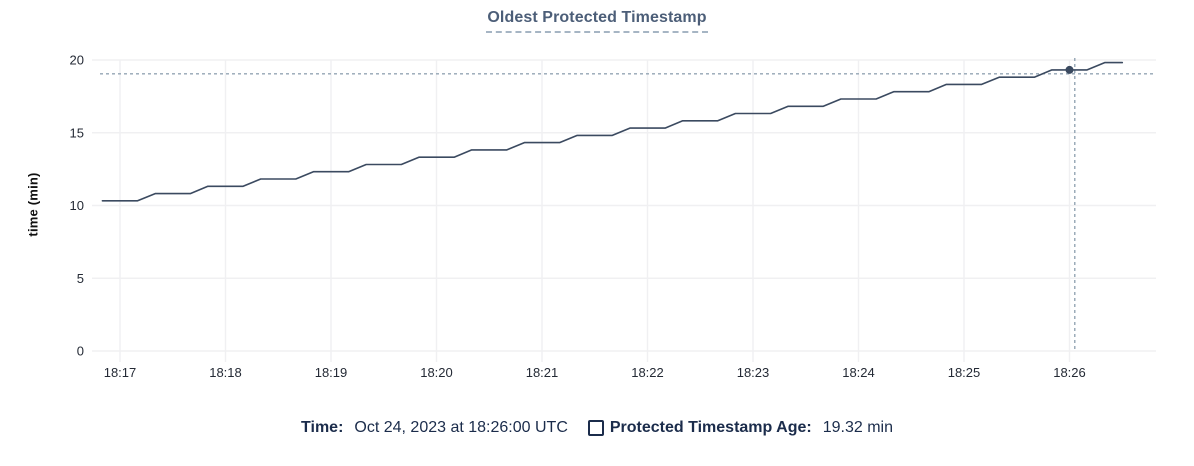 This screenshot has height=466, width=1194. Describe the element at coordinates (858, 372) in the screenshot. I see `x-tick-label: 18:24` at that location.